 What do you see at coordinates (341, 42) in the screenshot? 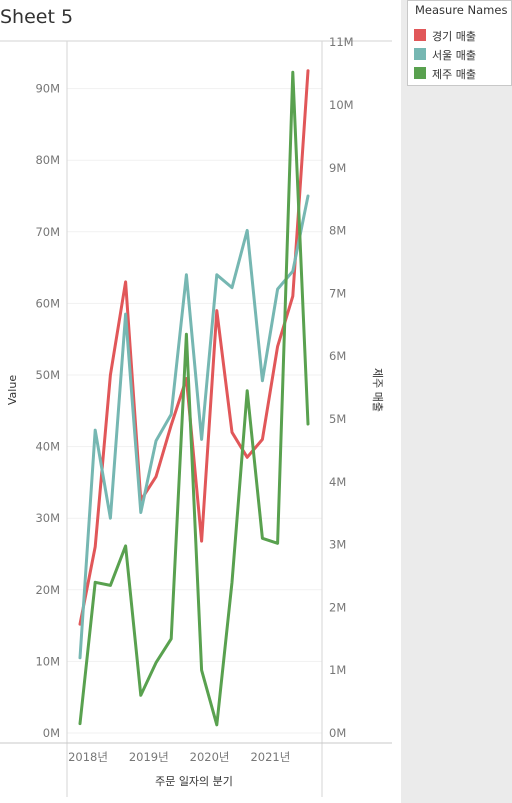
I see `y2-tick-label: 11M` at bounding box center [341, 42].